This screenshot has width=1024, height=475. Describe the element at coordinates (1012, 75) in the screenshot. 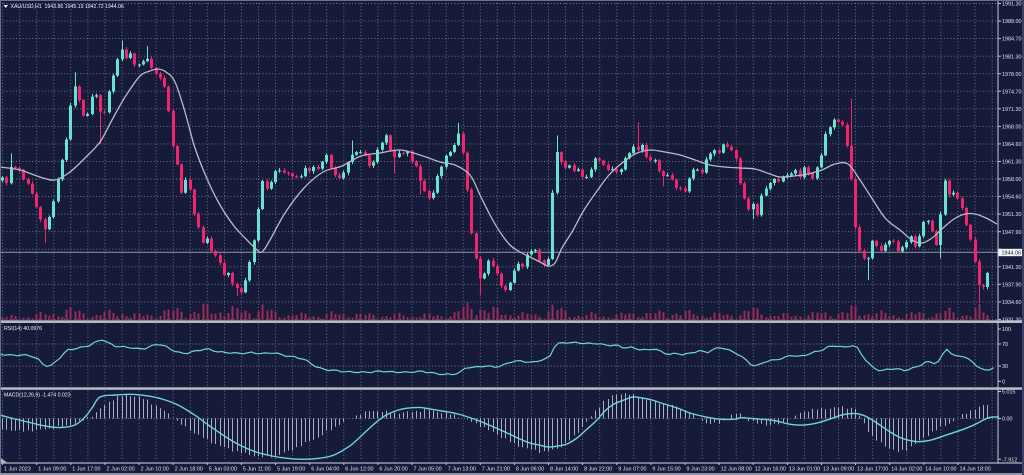

I see `svg-text: 1978.00` at that location.